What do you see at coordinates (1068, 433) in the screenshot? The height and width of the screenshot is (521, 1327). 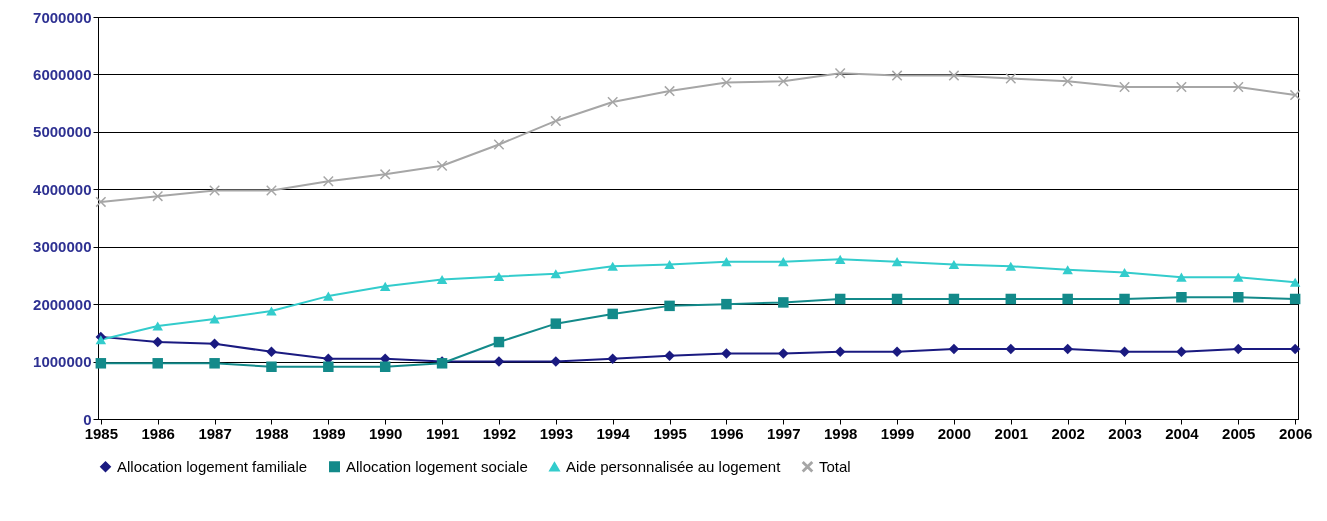 I see `x-tick-label: 2002` at bounding box center [1068, 433].